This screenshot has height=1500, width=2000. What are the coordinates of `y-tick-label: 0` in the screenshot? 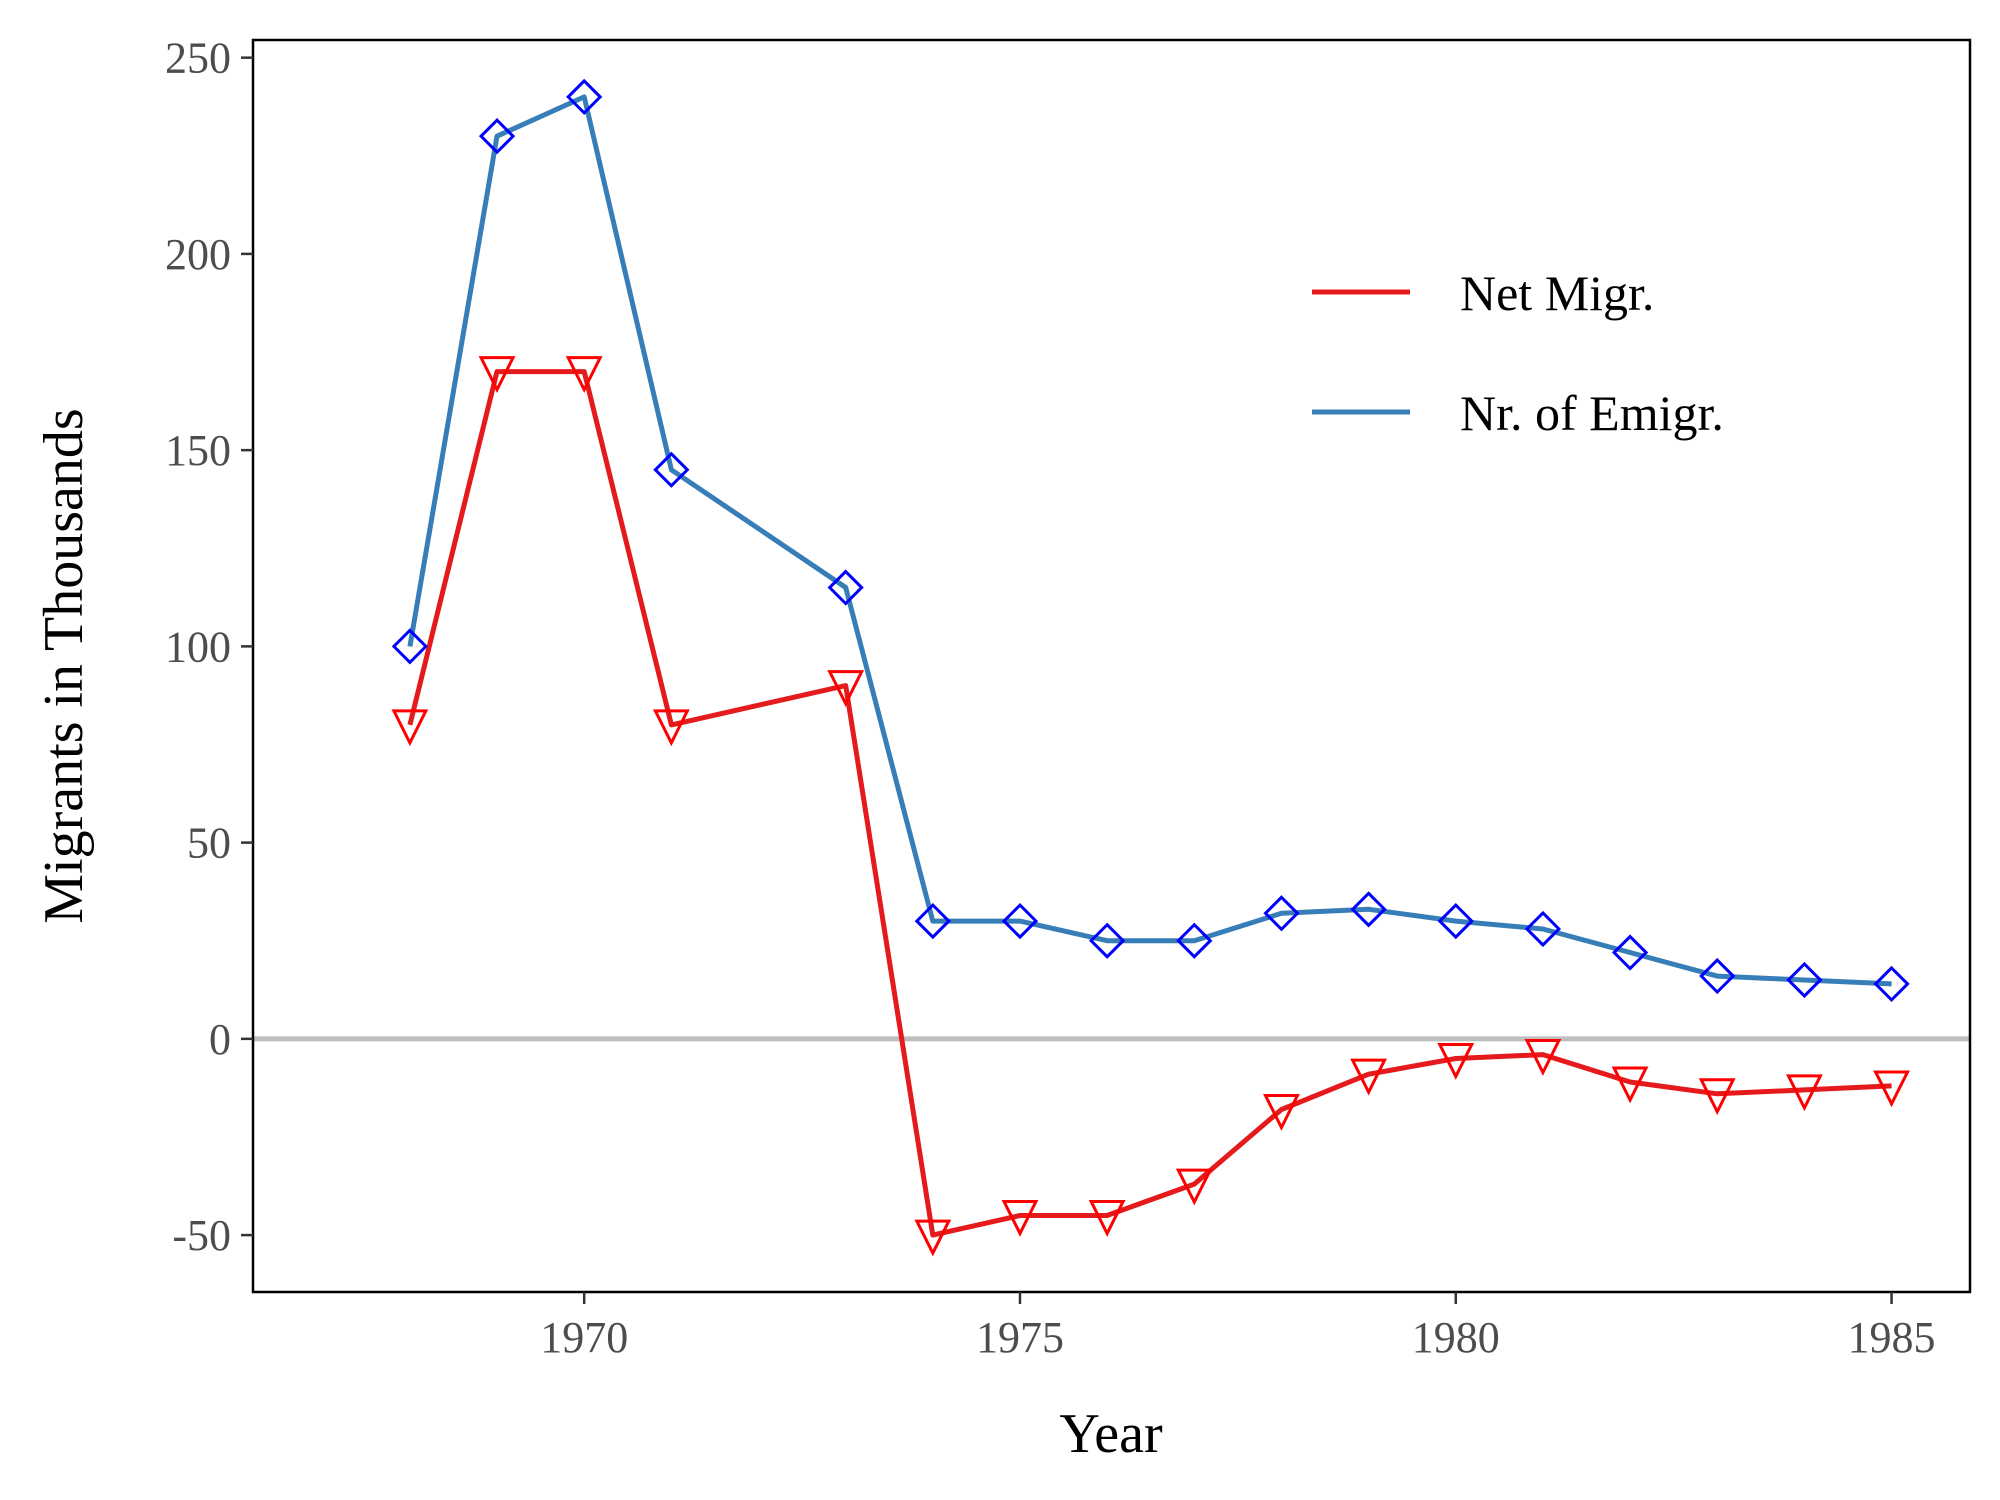 It's located at (220, 1039).